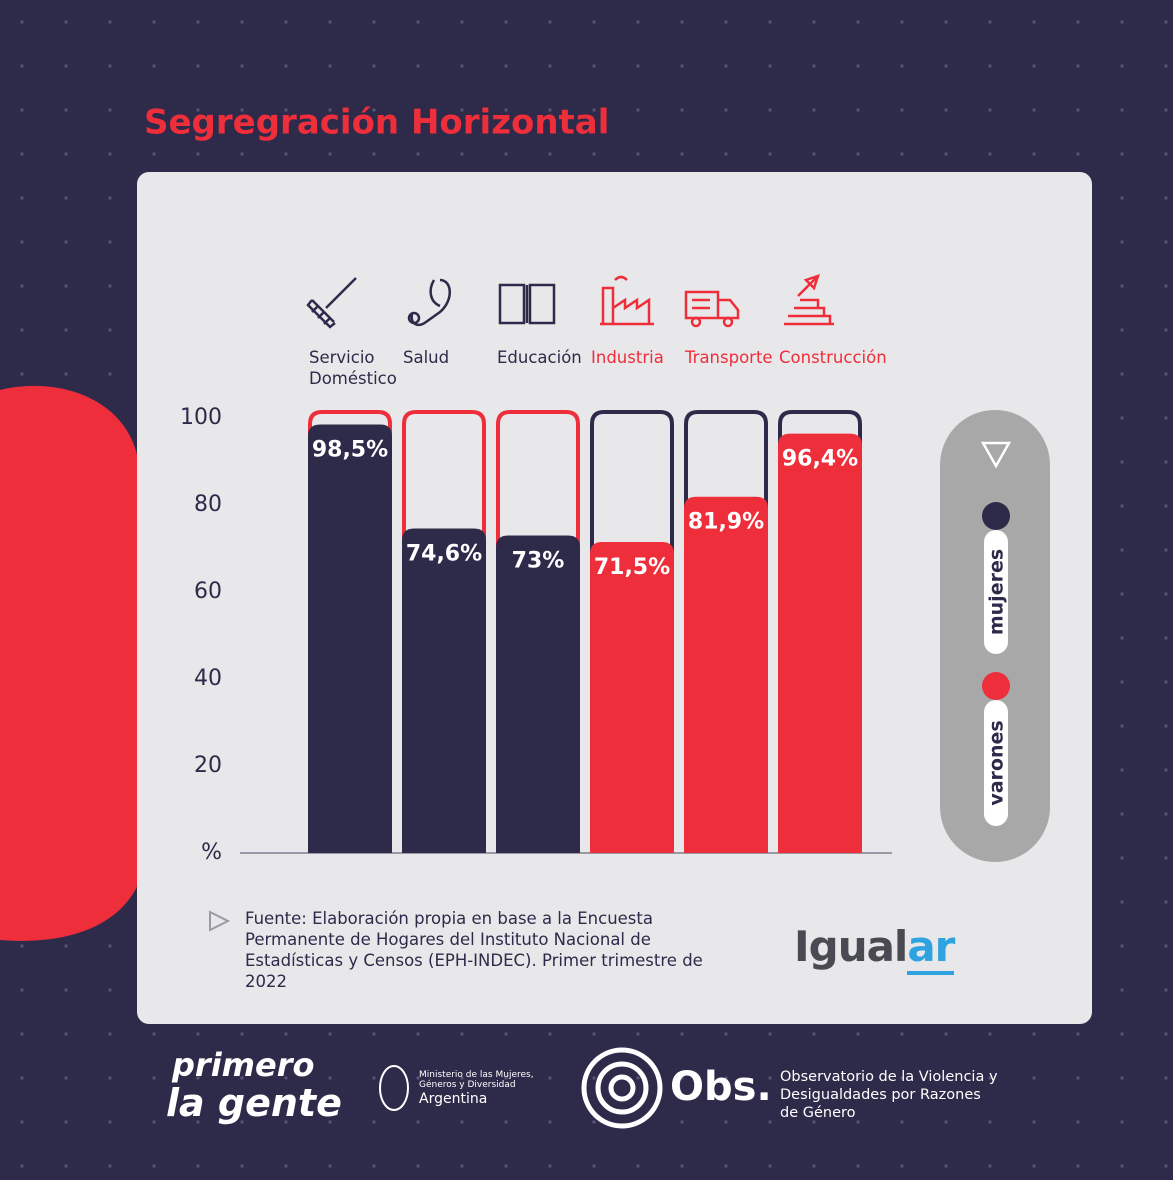  What do you see at coordinates (376, 123) in the screenshot?
I see `chart-title: Segregración Horizontal` at bounding box center [376, 123].